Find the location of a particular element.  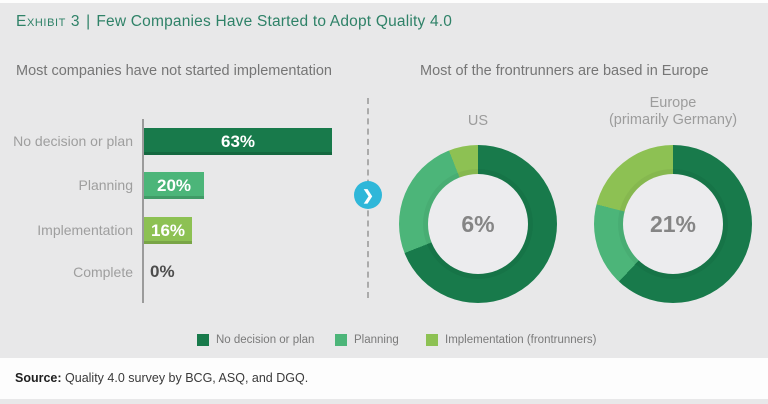

donut-title-line: US is located at coordinates (478, 121).